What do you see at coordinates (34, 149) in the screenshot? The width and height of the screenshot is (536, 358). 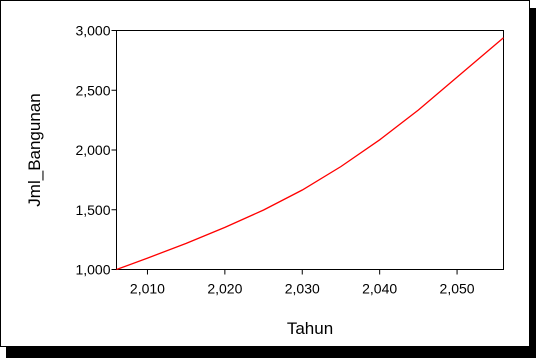 I see `y-axis-title: Jml_Bangunan` at bounding box center [34, 149].